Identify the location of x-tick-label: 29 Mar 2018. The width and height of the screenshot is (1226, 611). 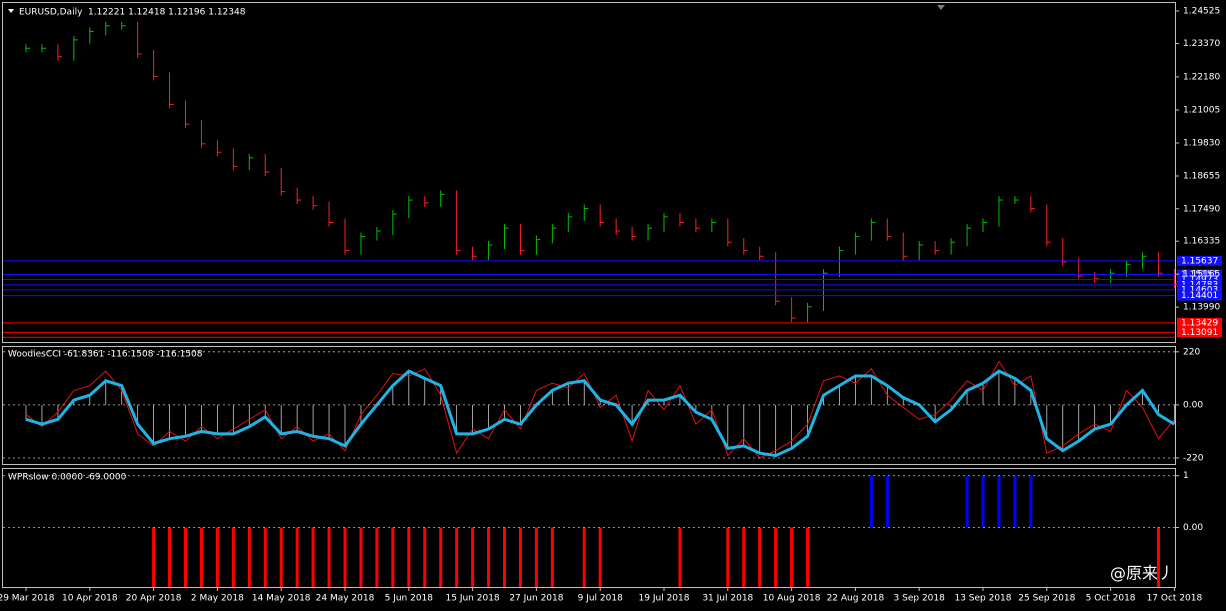
(27, 599).